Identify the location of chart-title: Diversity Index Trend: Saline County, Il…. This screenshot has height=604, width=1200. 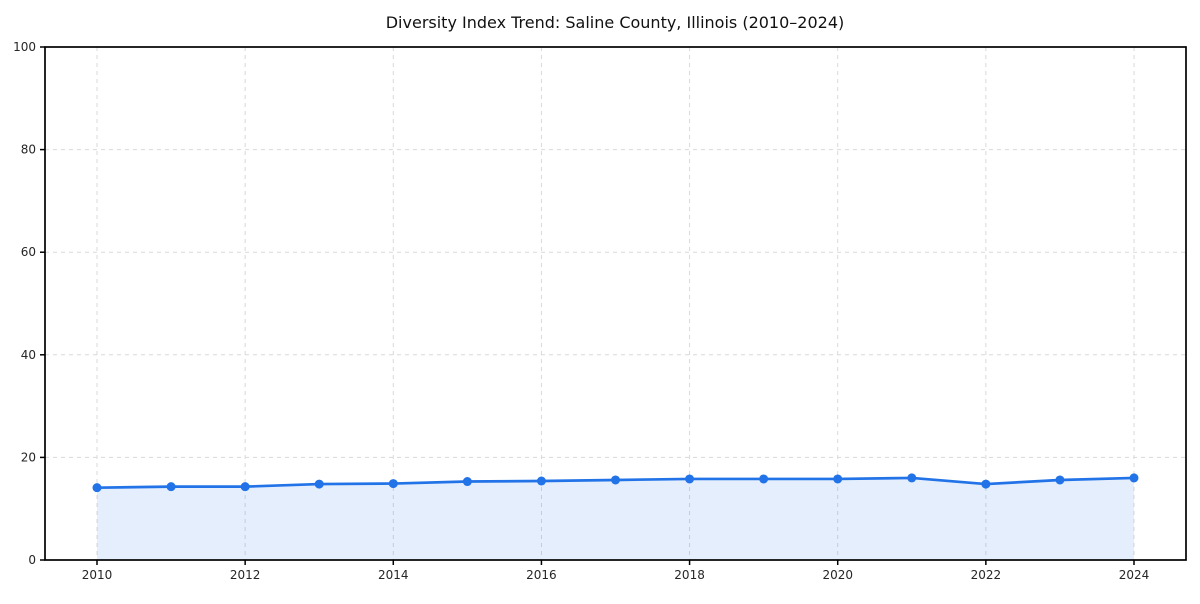
(615, 22).